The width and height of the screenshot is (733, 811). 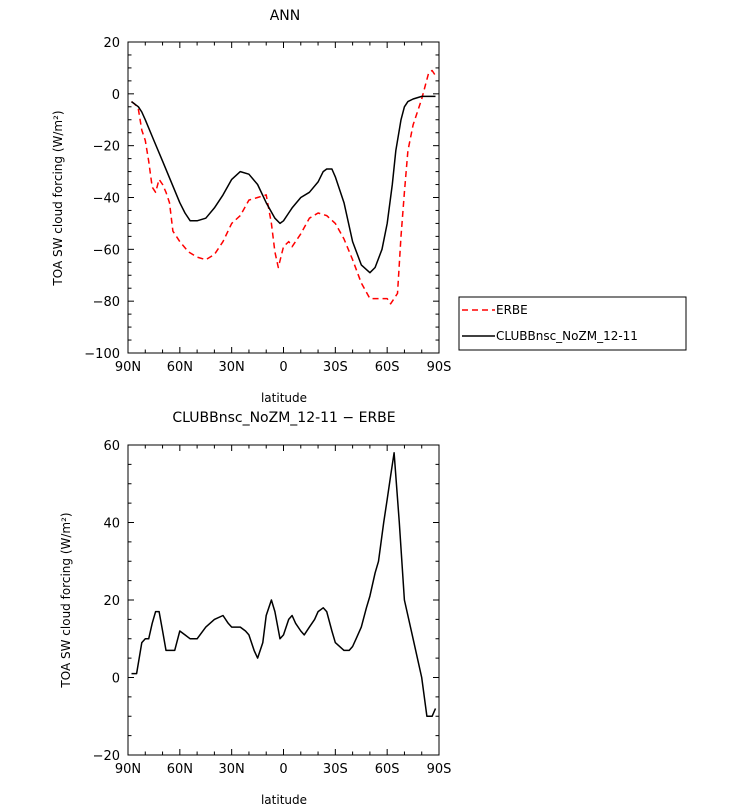 I want to click on legend: ERBE CLUBBnsc_NoZM_12-11, so click(x=572, y=323).